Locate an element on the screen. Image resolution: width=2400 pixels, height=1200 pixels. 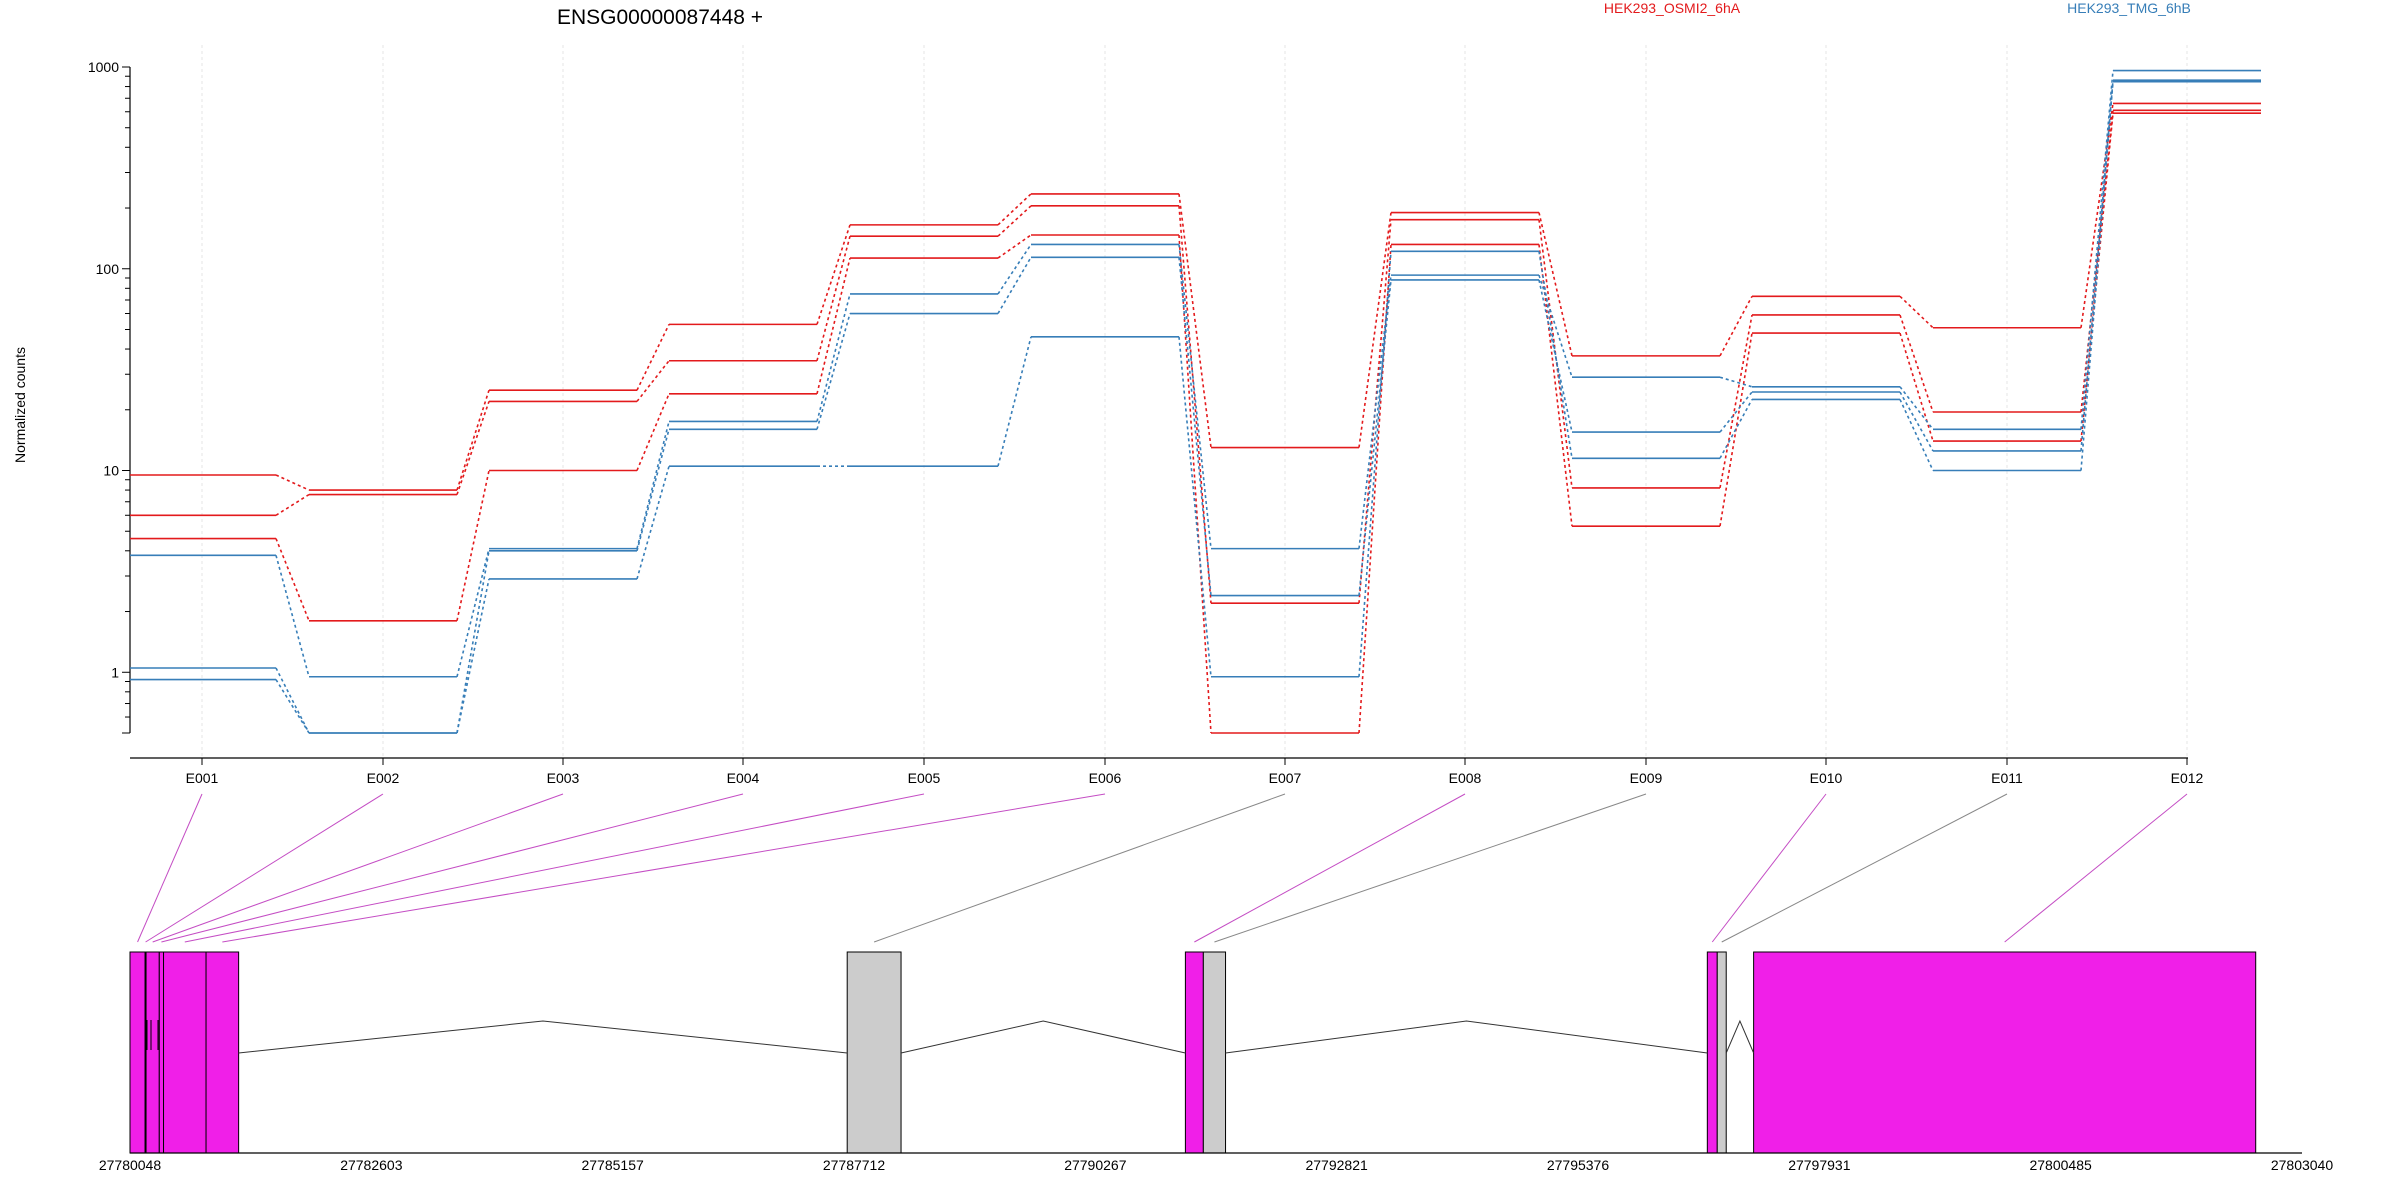
x-tick-label-e004: E004 is located at coordinates (743, 778).